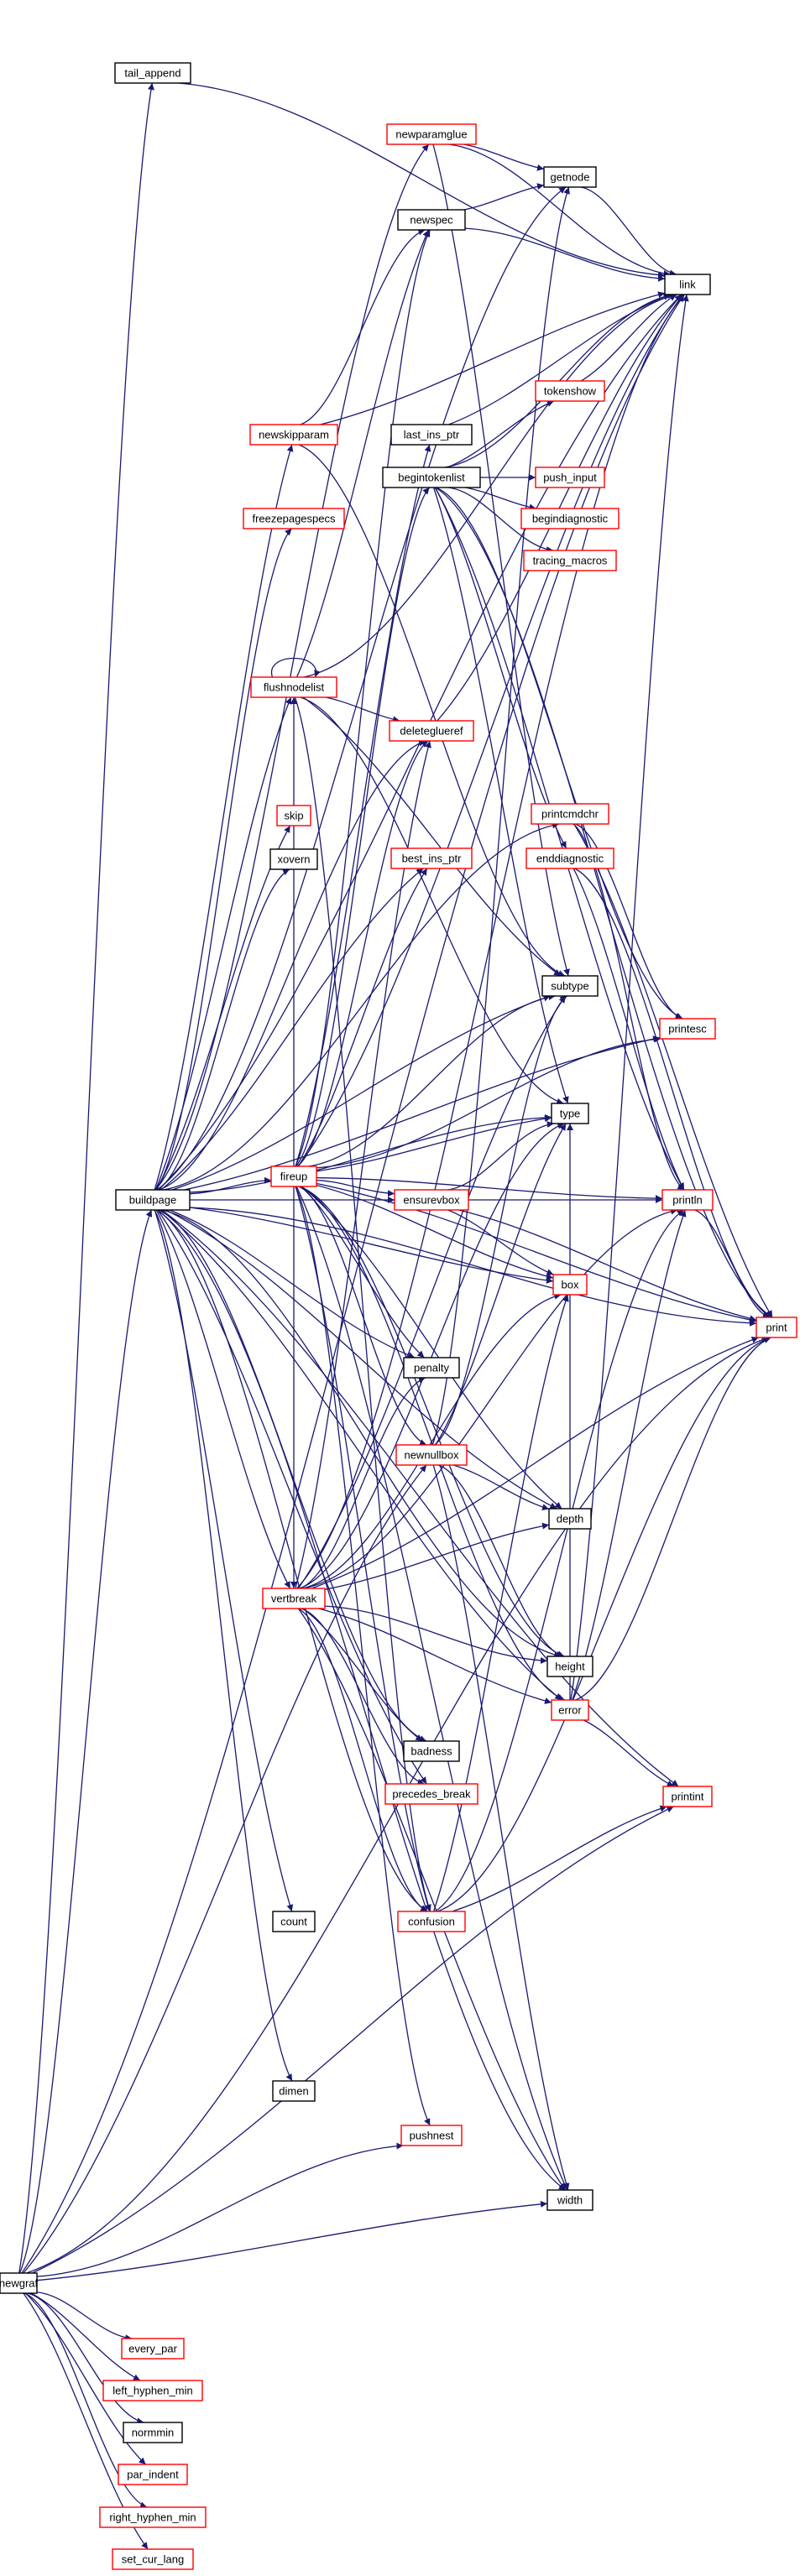  I want to click on node-label: width, so click(570, 2199).